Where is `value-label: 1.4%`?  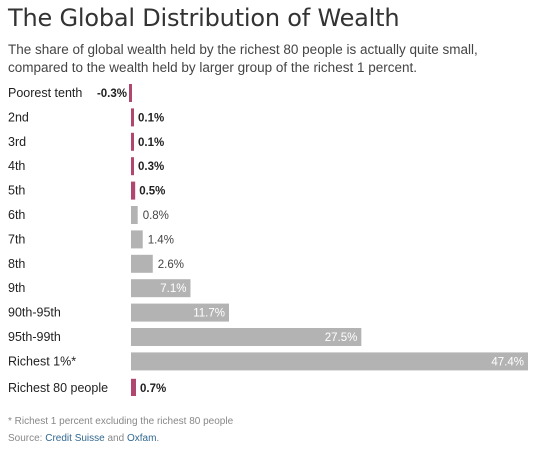
value-label: 1.4% is located at coordinates (161, 240).